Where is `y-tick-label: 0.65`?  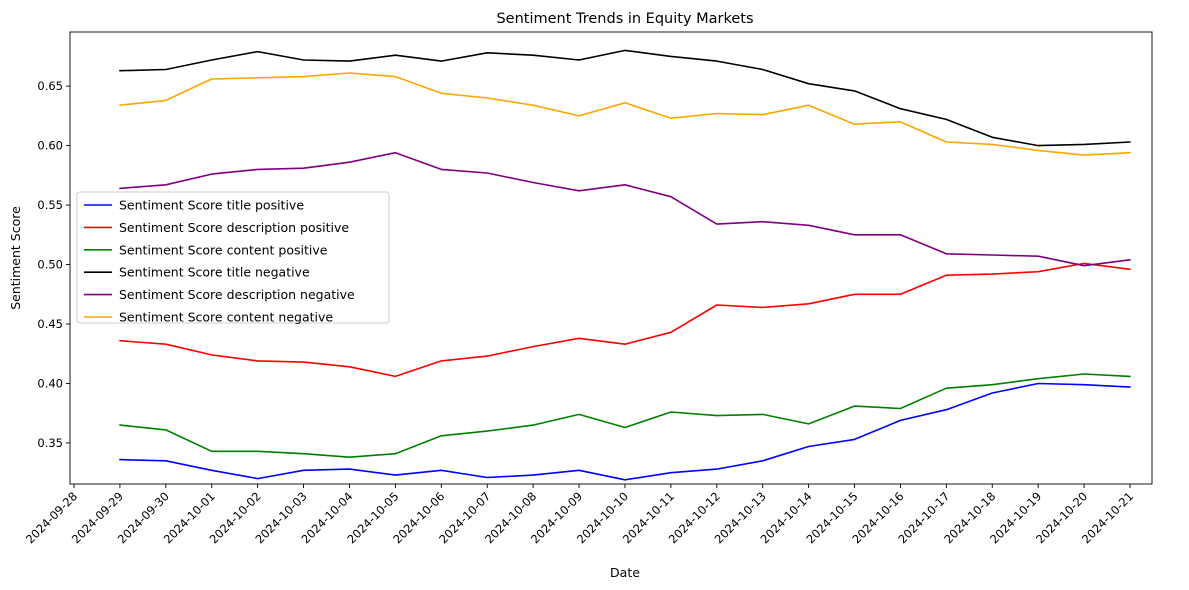
y-tick-label: 0.65 is located at coordinates (50, 86).